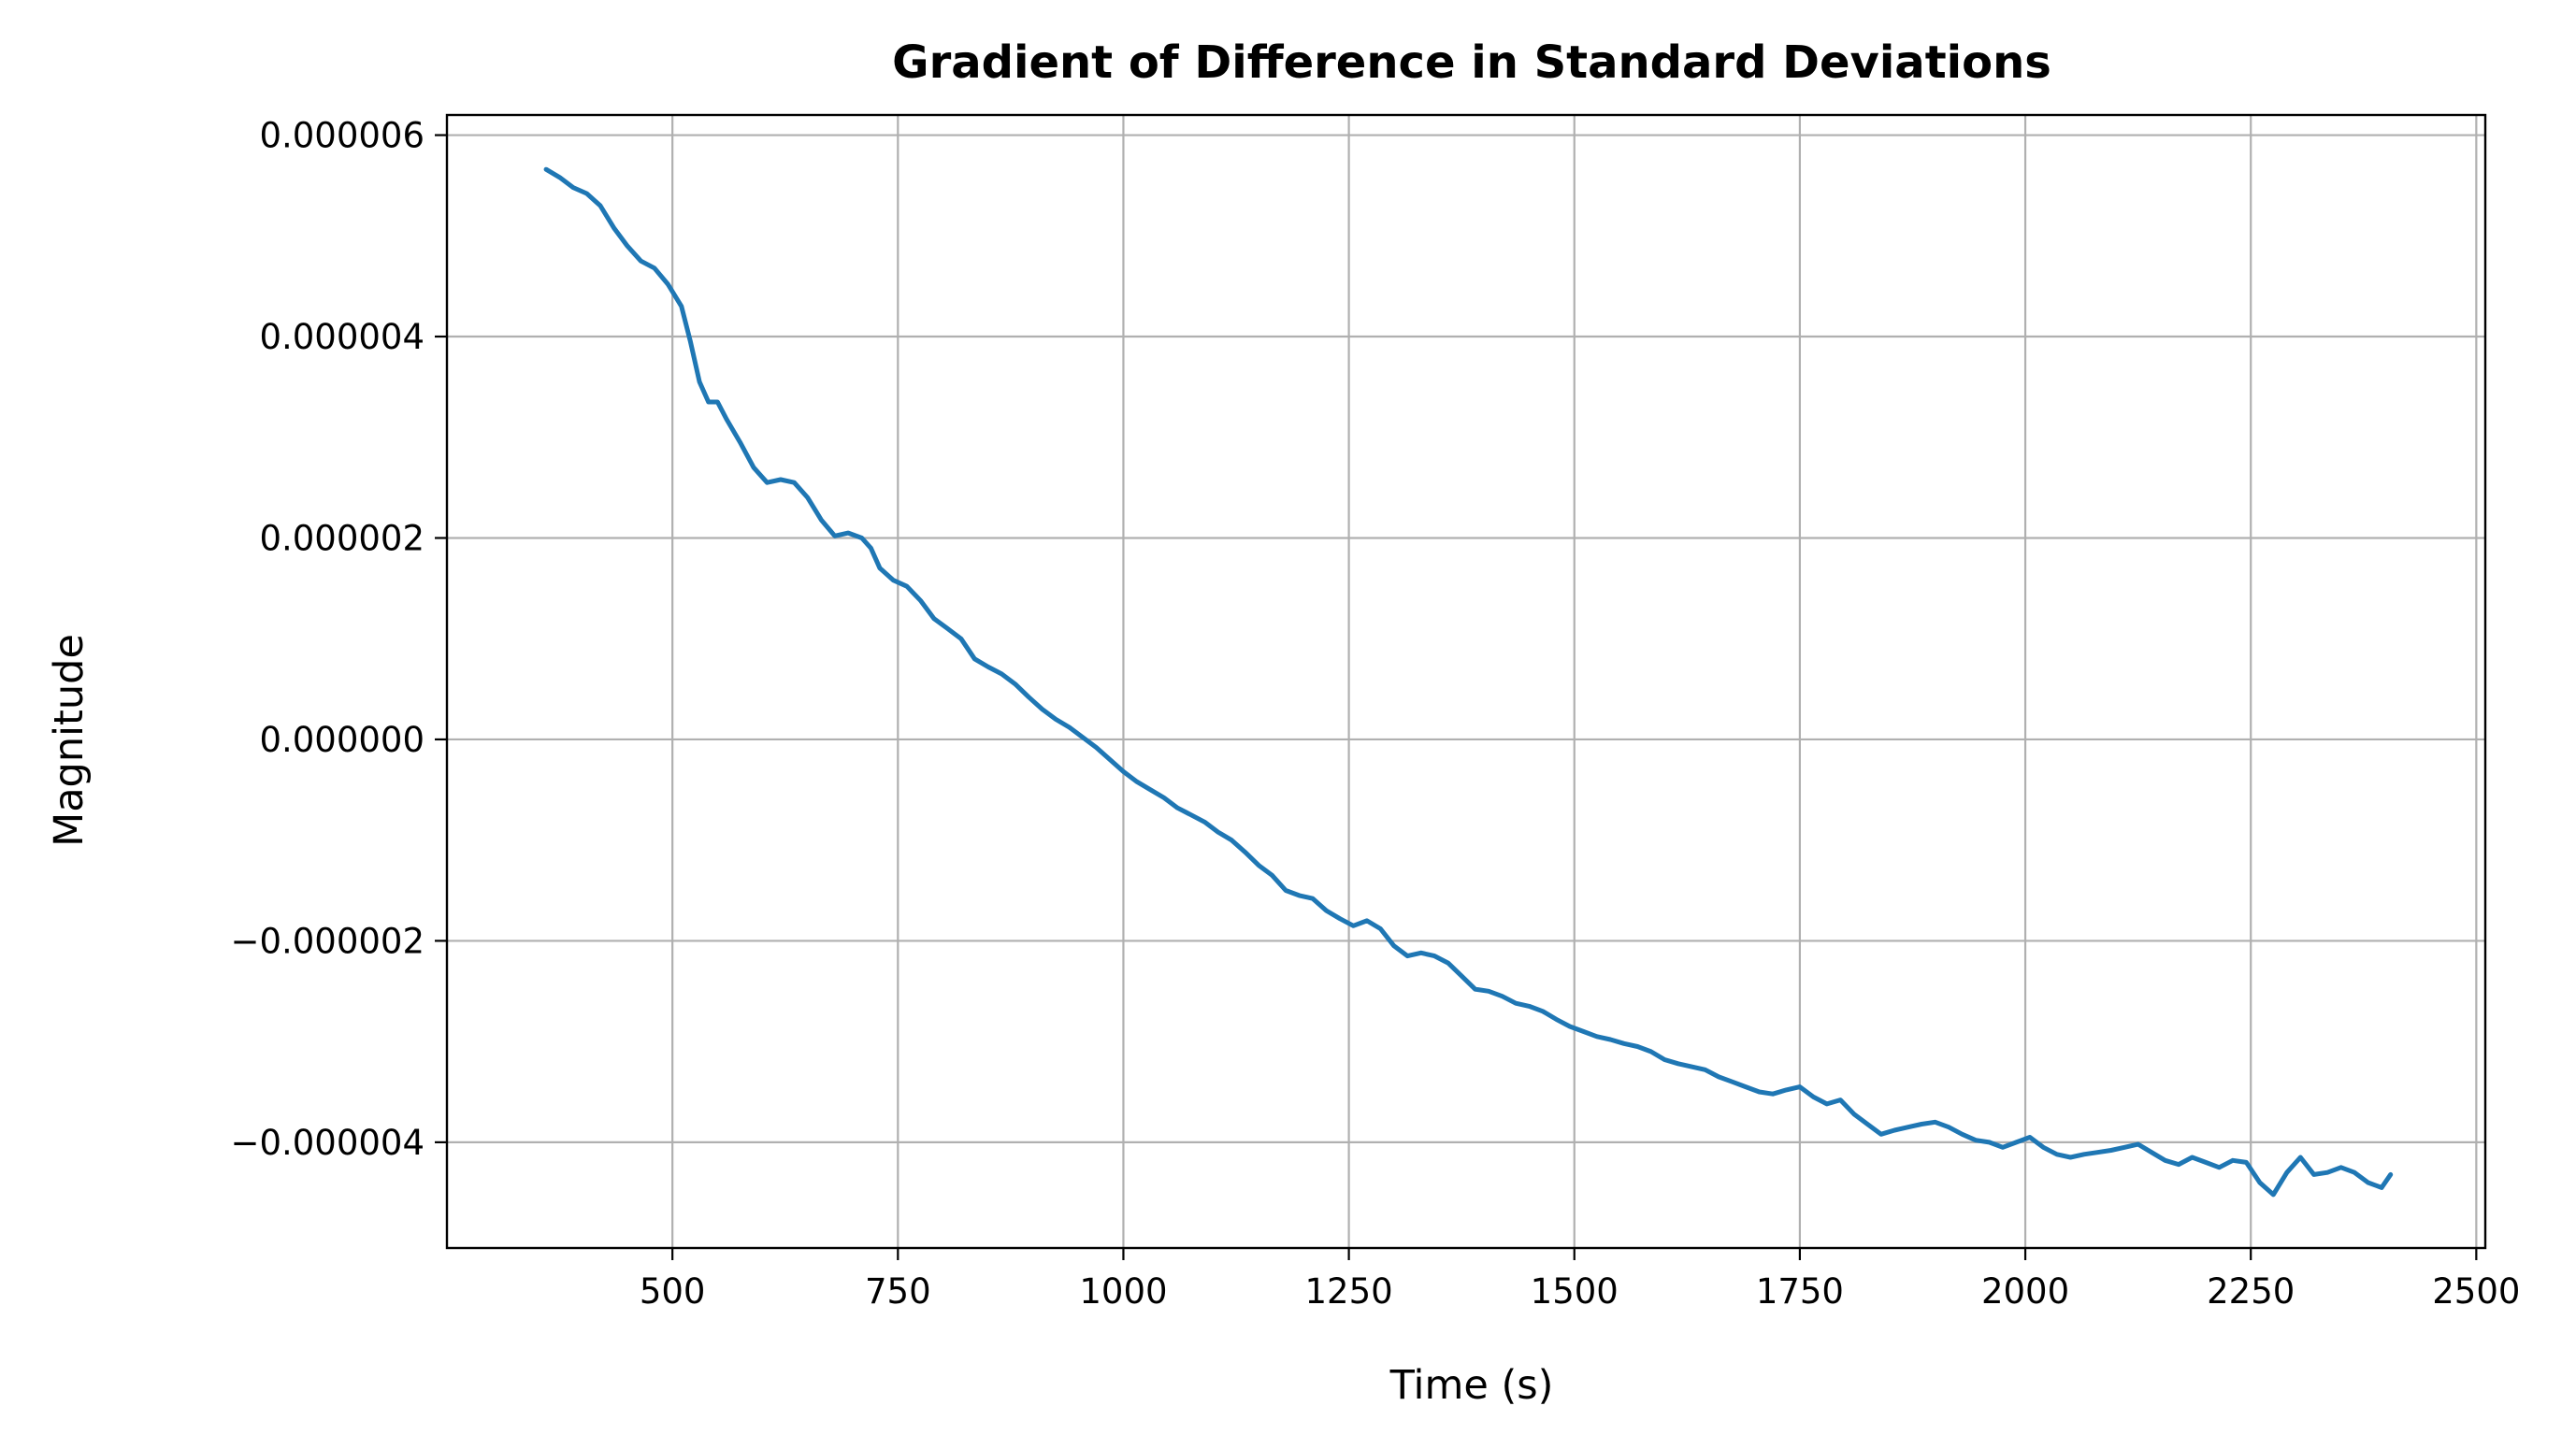 The width and height of the screenshot is (2576, 1449). Describe the element at coordinates (1123, 1291) in the screenshot. I see `x-tick-label: 1000` at that location.